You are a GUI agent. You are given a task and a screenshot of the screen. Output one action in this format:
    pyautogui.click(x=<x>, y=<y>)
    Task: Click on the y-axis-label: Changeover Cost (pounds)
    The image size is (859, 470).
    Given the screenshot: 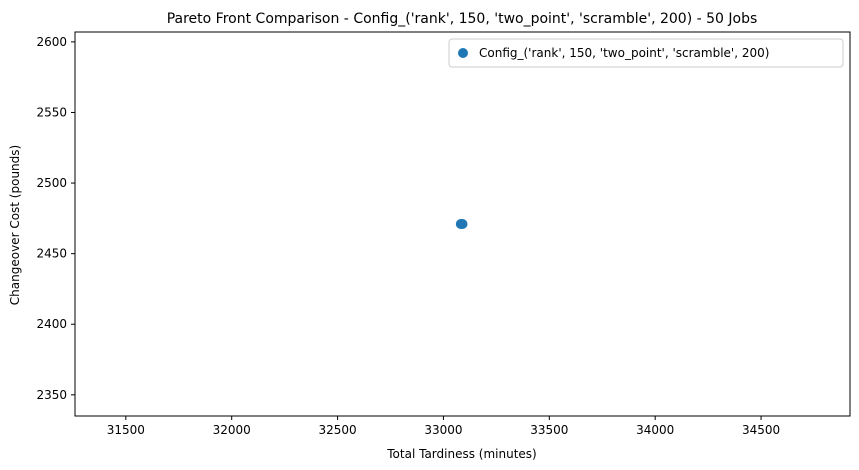 What is the action you would take?
    pyautogui.click(x=15, y=225)
    